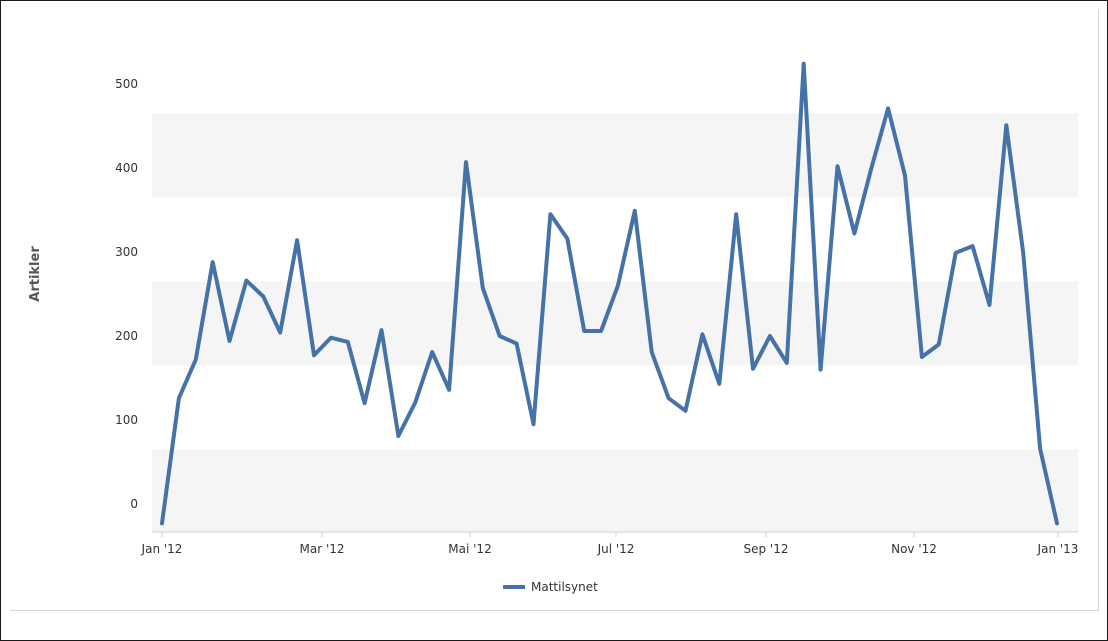 Image resolution: width=1108 pixels, height=641 pixels. What do you see at coordinates (126, 336) in the screenshot?
I see `y-tick-label: 200` at bounding box center [126, 336].